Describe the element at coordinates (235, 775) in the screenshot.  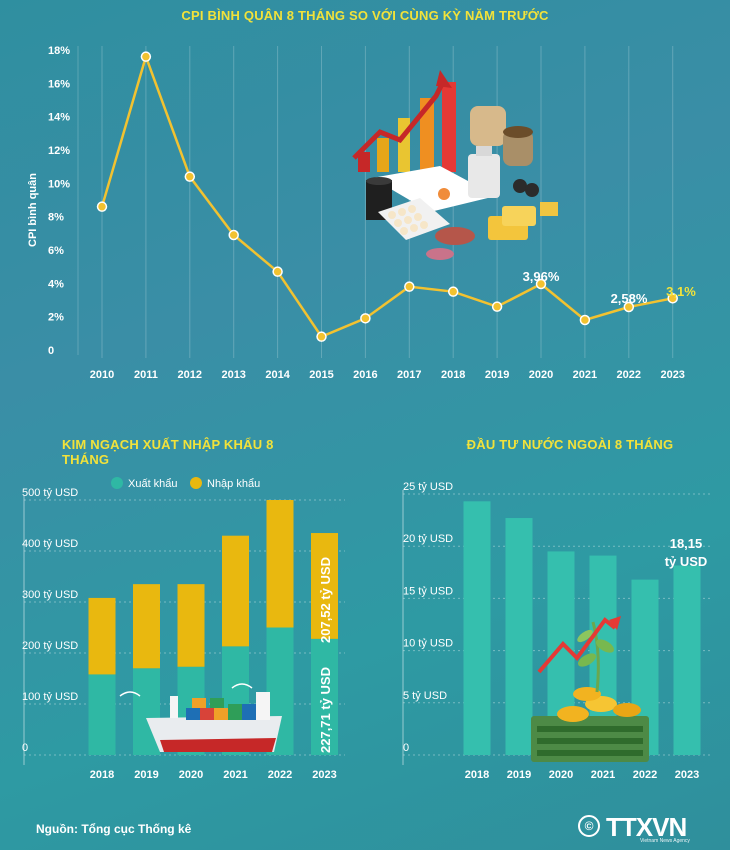
I see `trade-xtick-label: 2021` at that location.